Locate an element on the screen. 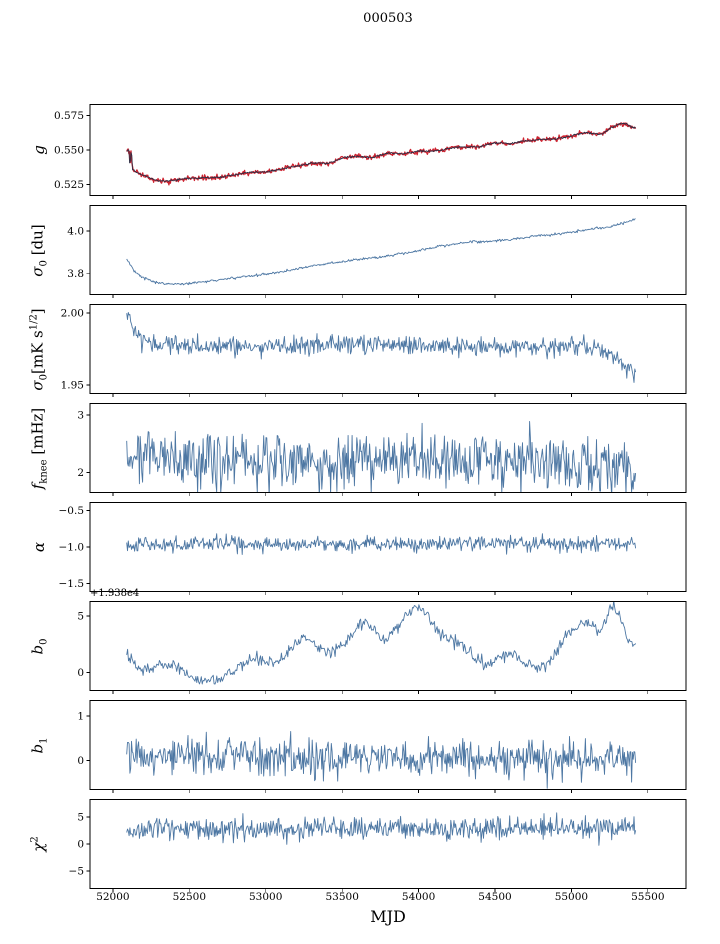 The height and width of the screenshot is (944, 720). svg-text: 0.550 is located at coordinates (69, 151).